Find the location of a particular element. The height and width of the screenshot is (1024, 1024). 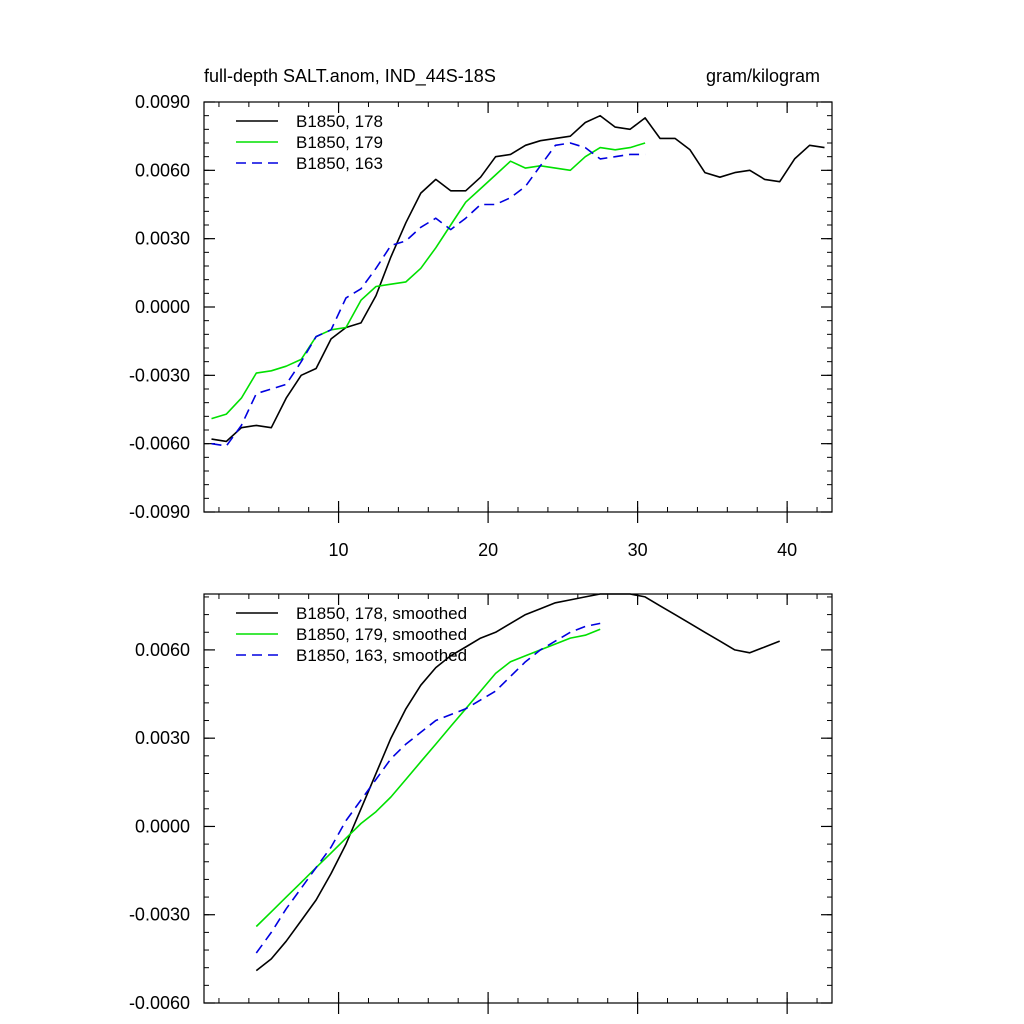

x-tick-label: 10 is located at coordinates (339, 550).